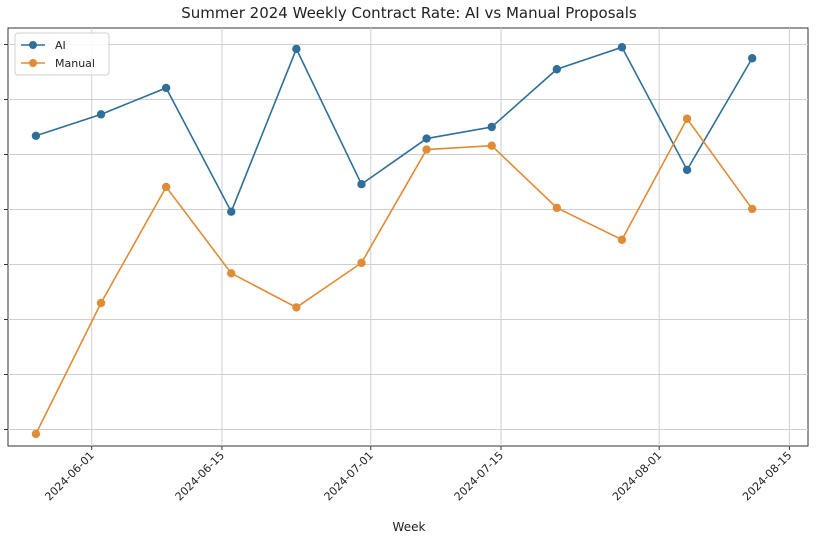 The width and height of the screenshot is (833, 544). Describe the element at coordinates (409, 527) in the screenshot. I see `x-axis-label: Week` at that location.